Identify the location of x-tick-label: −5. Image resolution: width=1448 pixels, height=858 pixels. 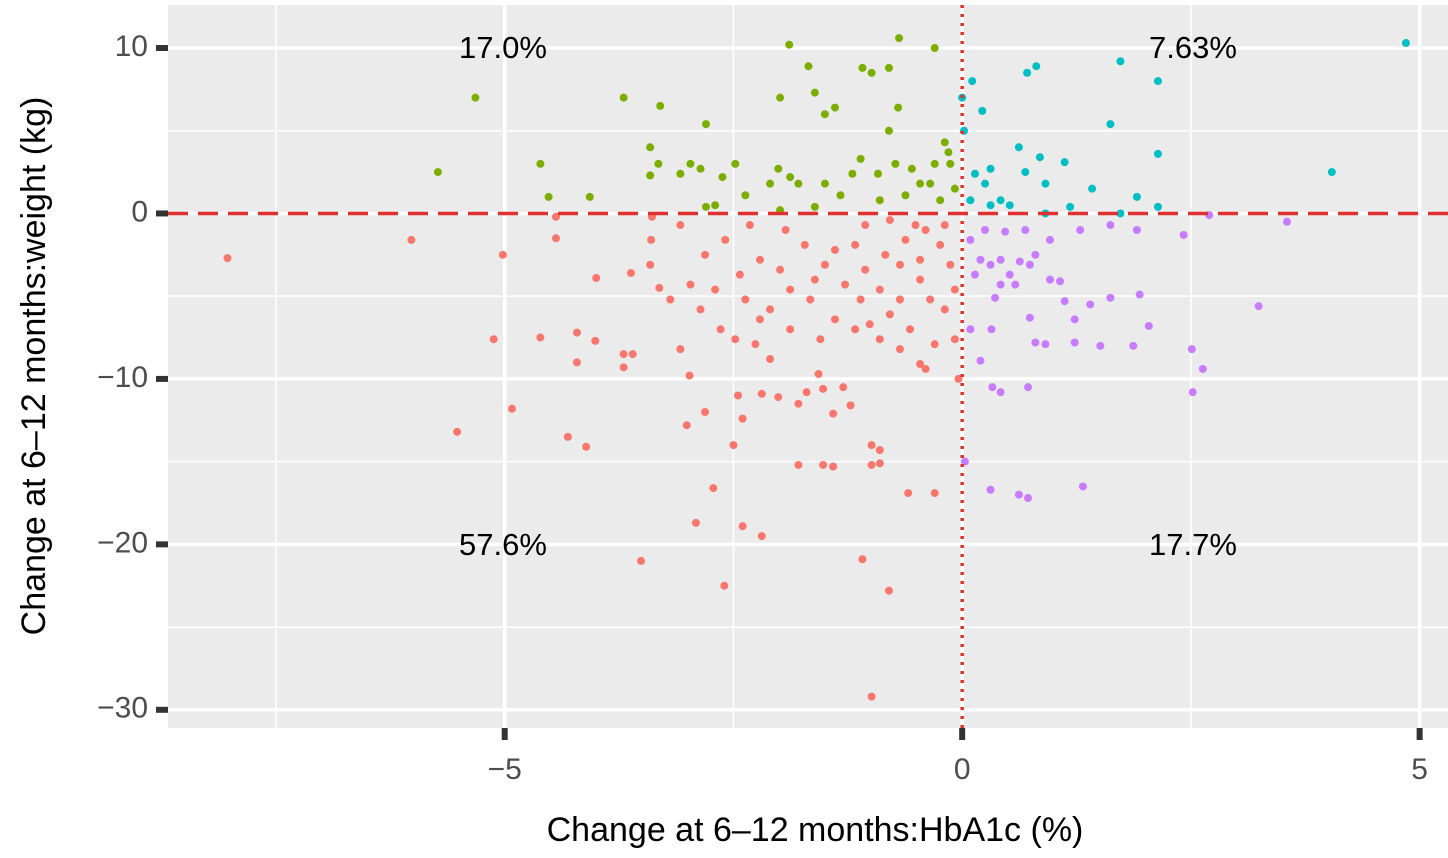
(505, 769).